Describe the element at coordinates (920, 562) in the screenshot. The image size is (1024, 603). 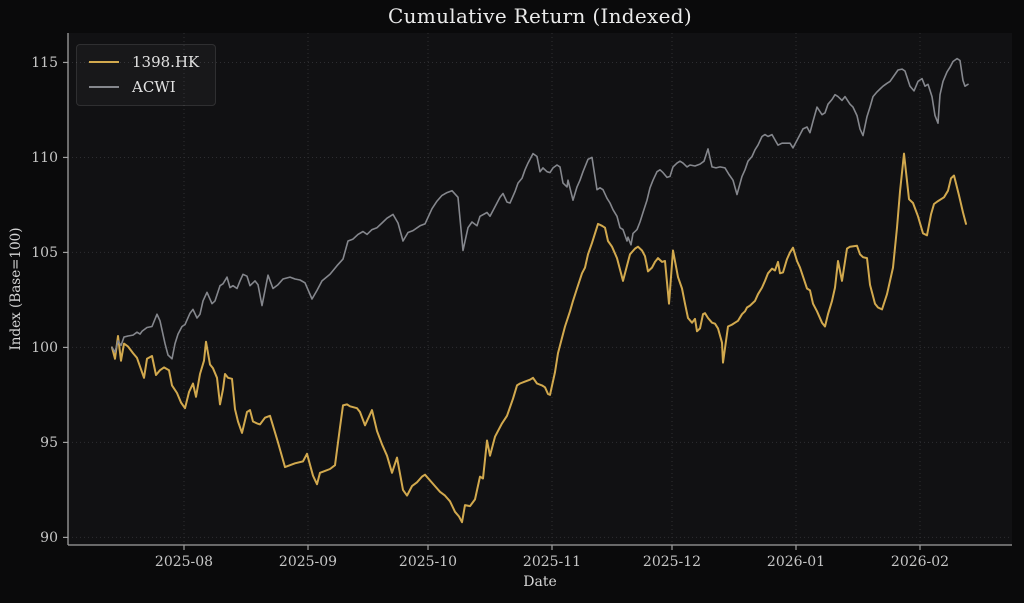
I see `x-tick-label: 2026-02` at that location.